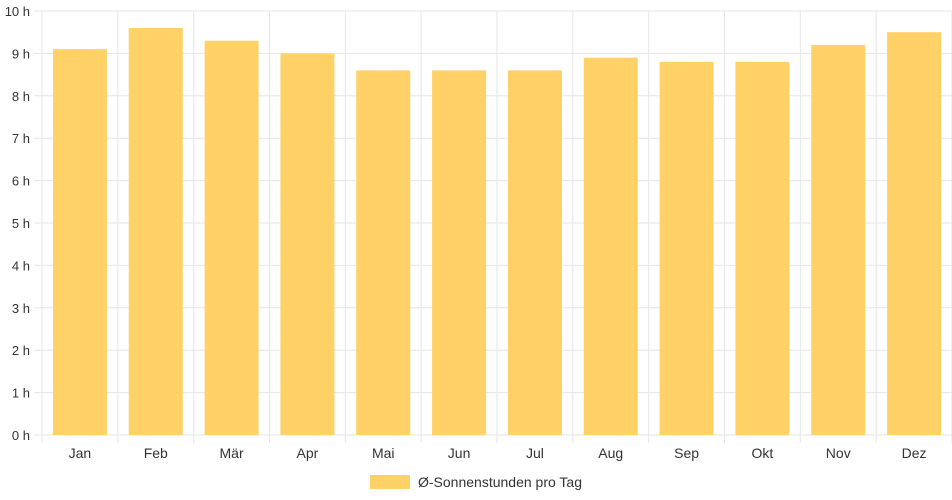 Image resolution: width=952 pixels, height=500 pixels. Describe the element at coordinates (686, 453) in the screenshot. I see `x-tick-label: Sep` at that location.